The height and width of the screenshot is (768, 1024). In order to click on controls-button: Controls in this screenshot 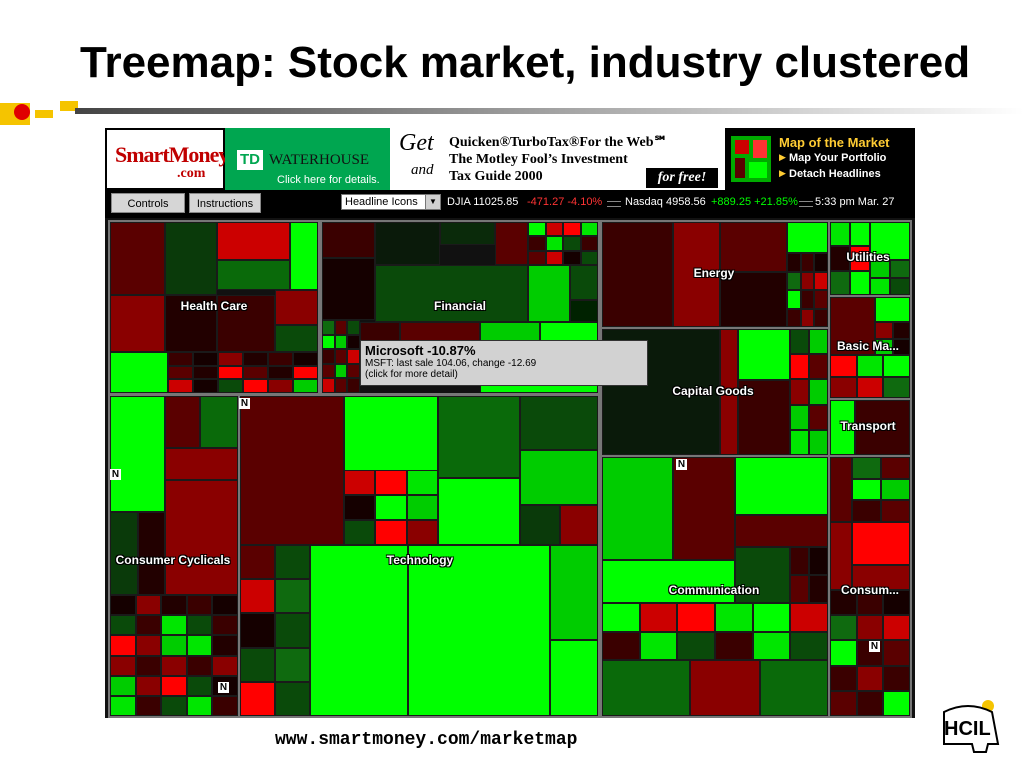, I will do `click(148, 203)`.